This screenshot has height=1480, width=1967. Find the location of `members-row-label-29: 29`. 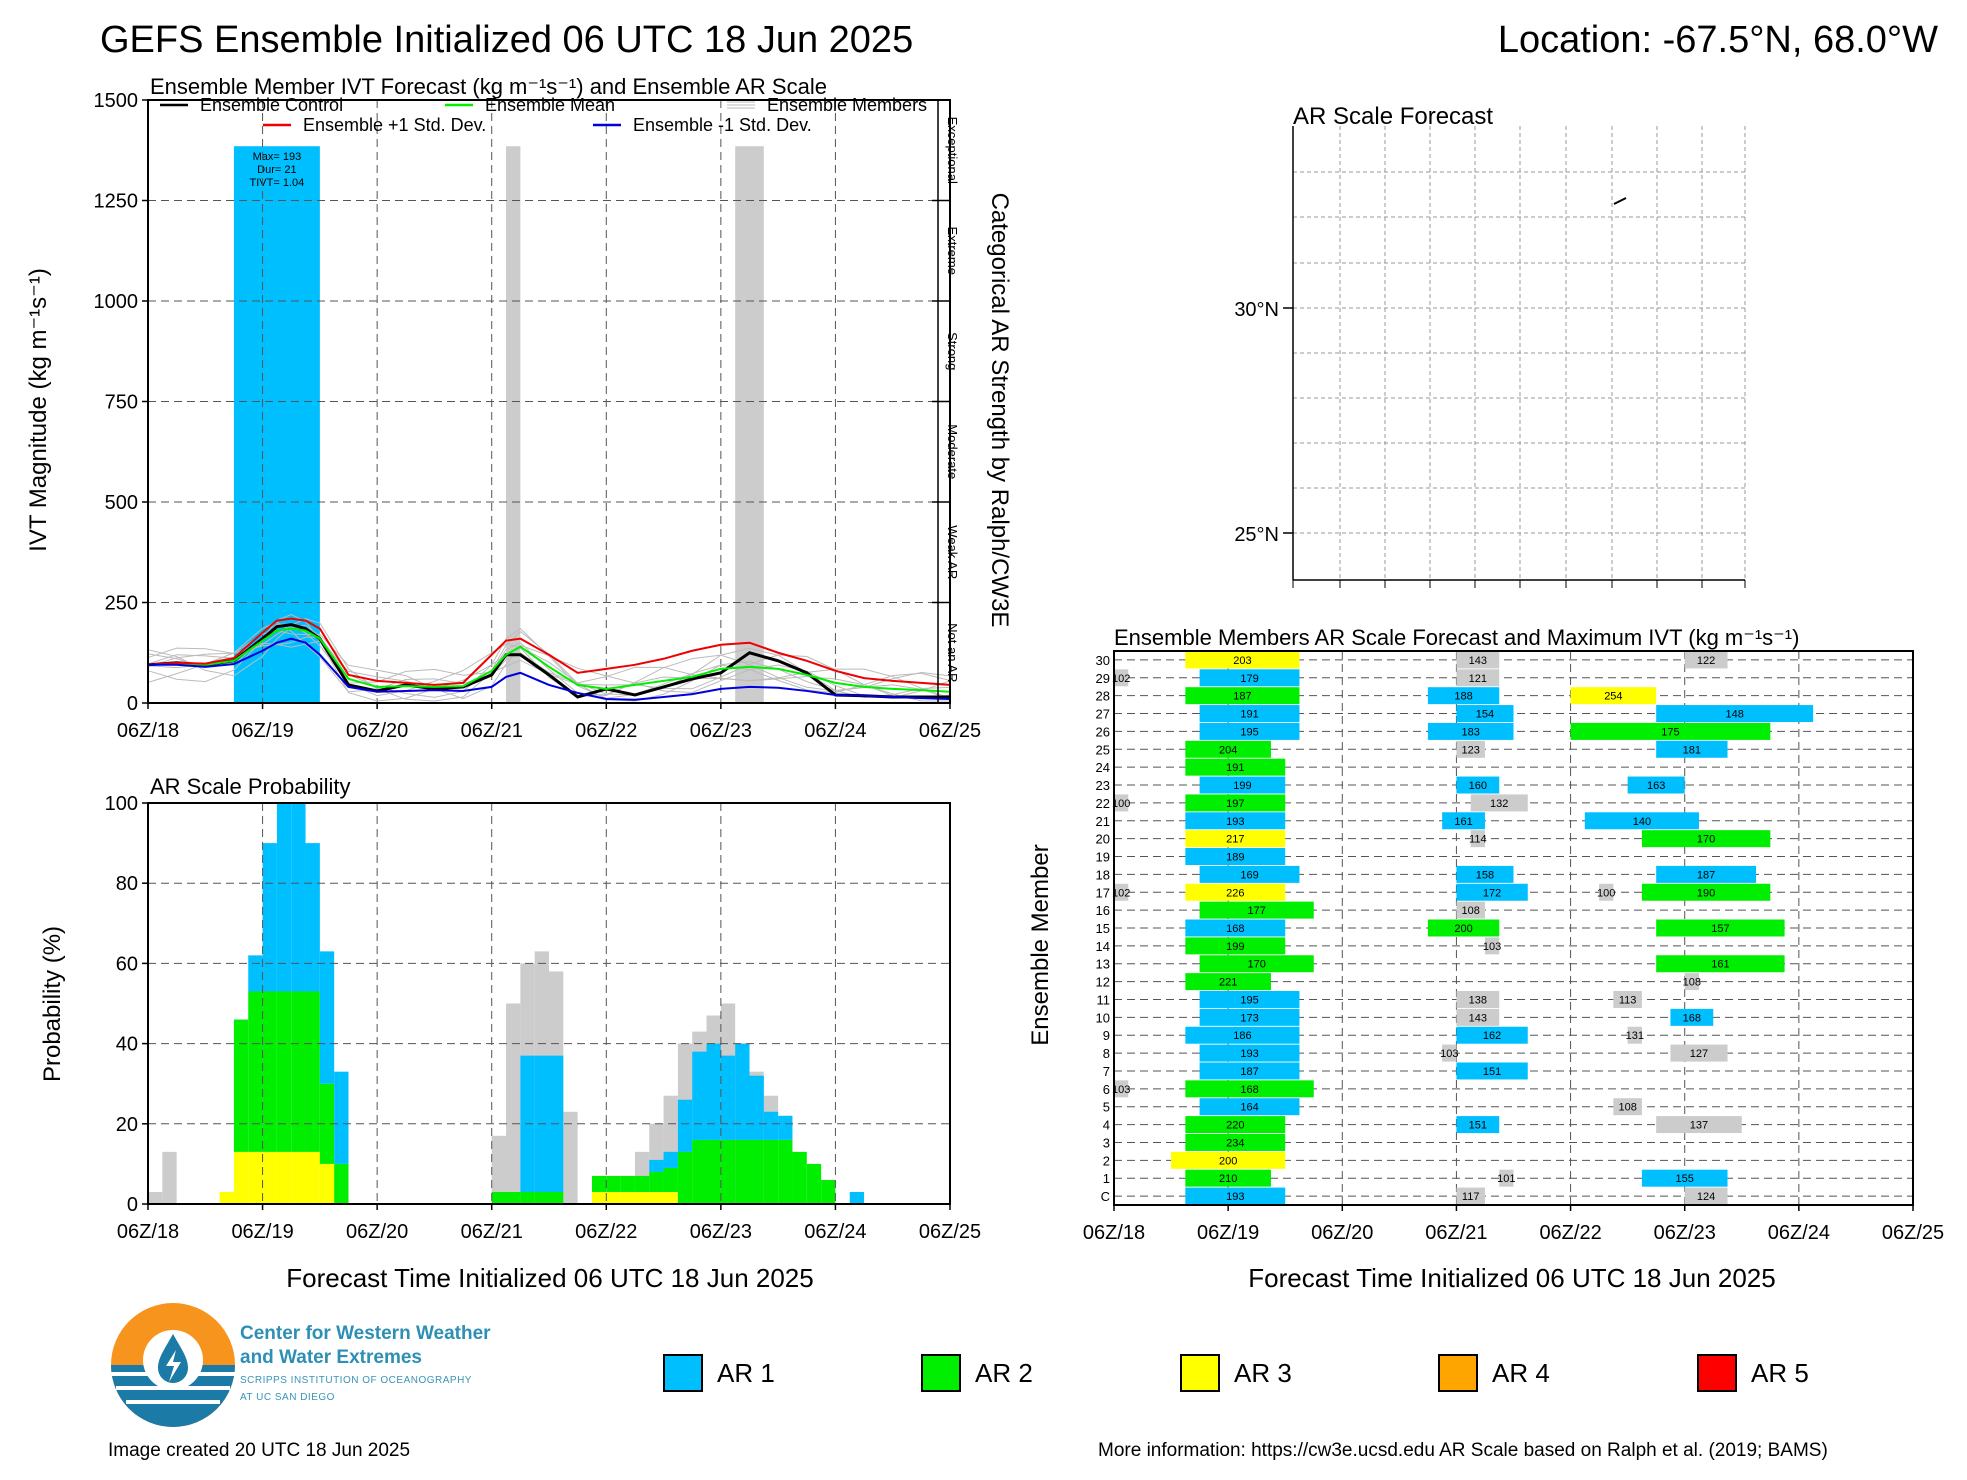

members-row-label-29: 29 is located at coordinates (1103, 678).